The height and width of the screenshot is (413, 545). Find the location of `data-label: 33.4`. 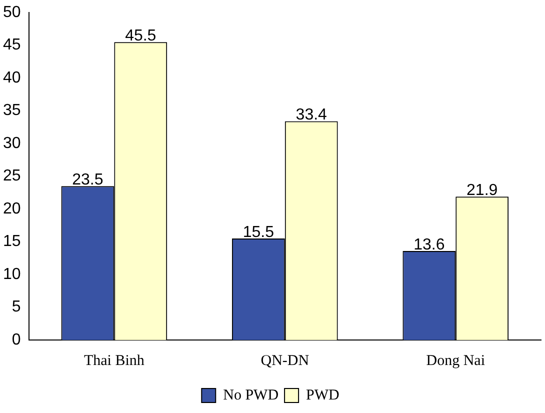

data-label: 33.4 is located at coordinates (312, 115).